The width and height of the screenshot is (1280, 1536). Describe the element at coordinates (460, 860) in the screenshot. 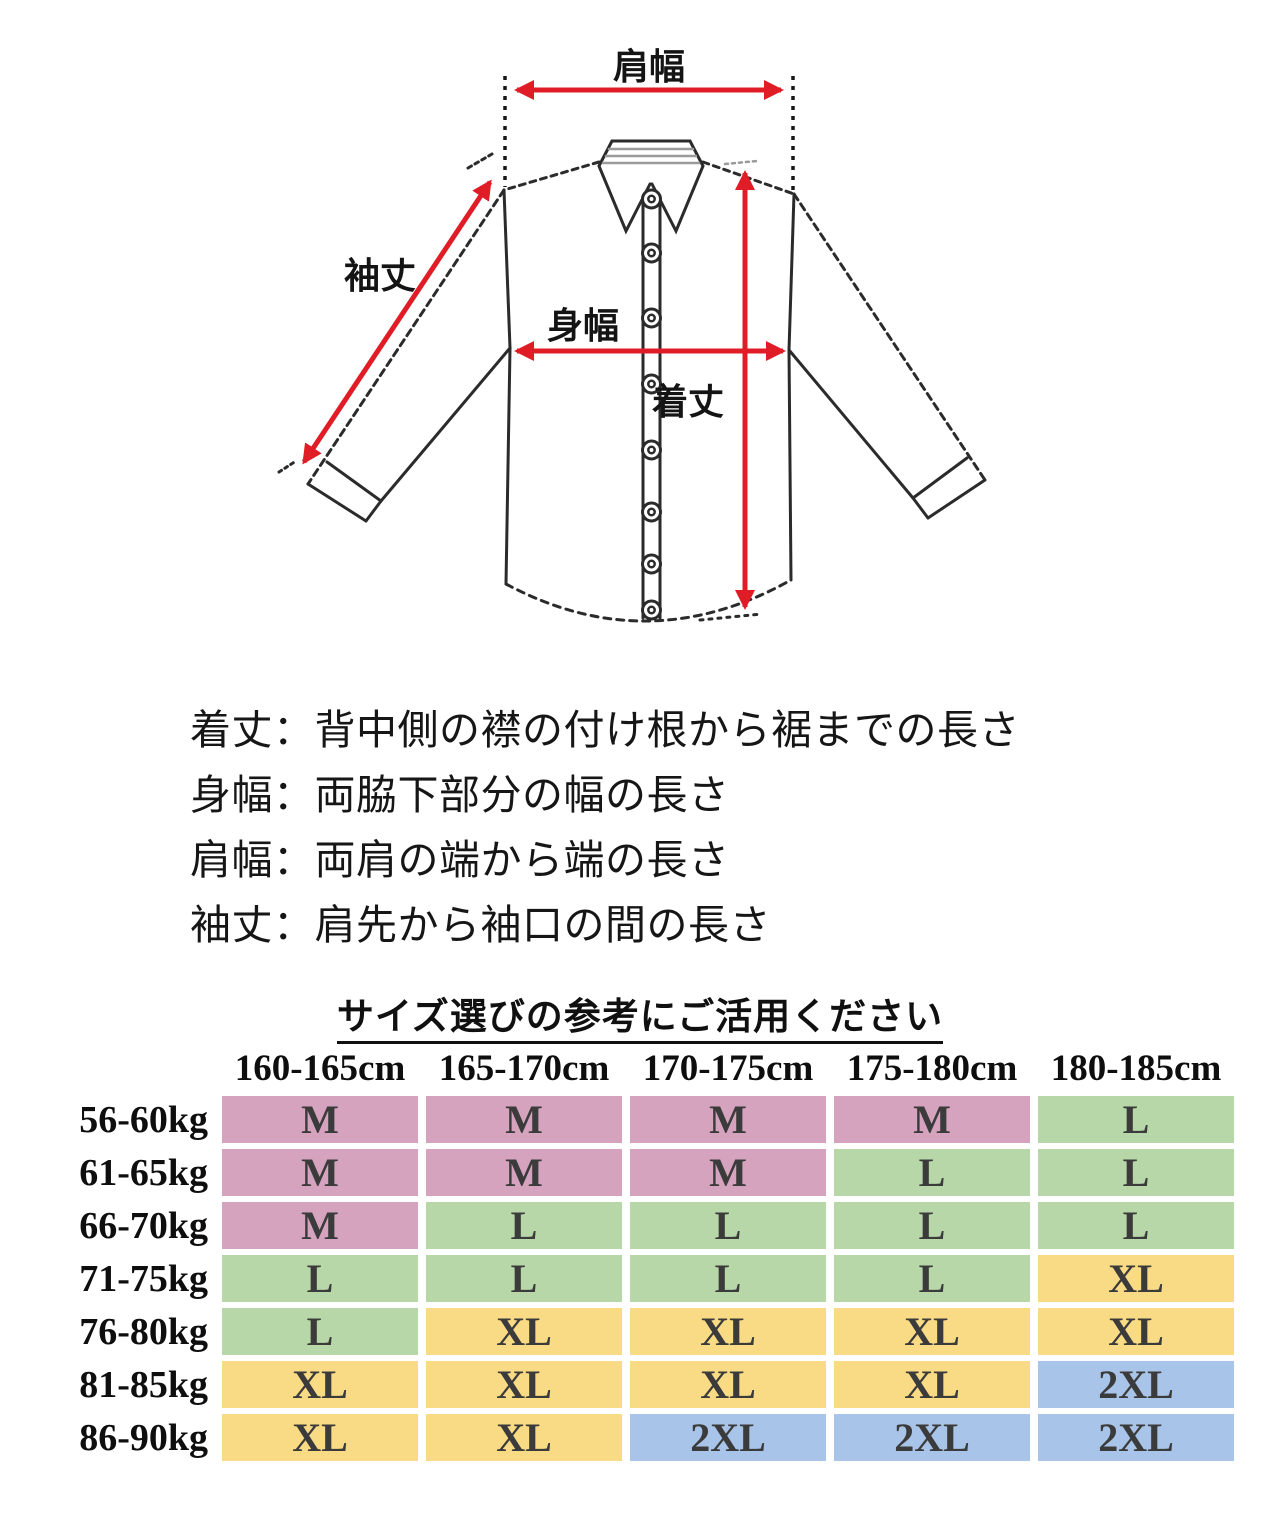

I see `definition-shoulder-width: 肩幅：両肩の端から端の長さ` at that location.